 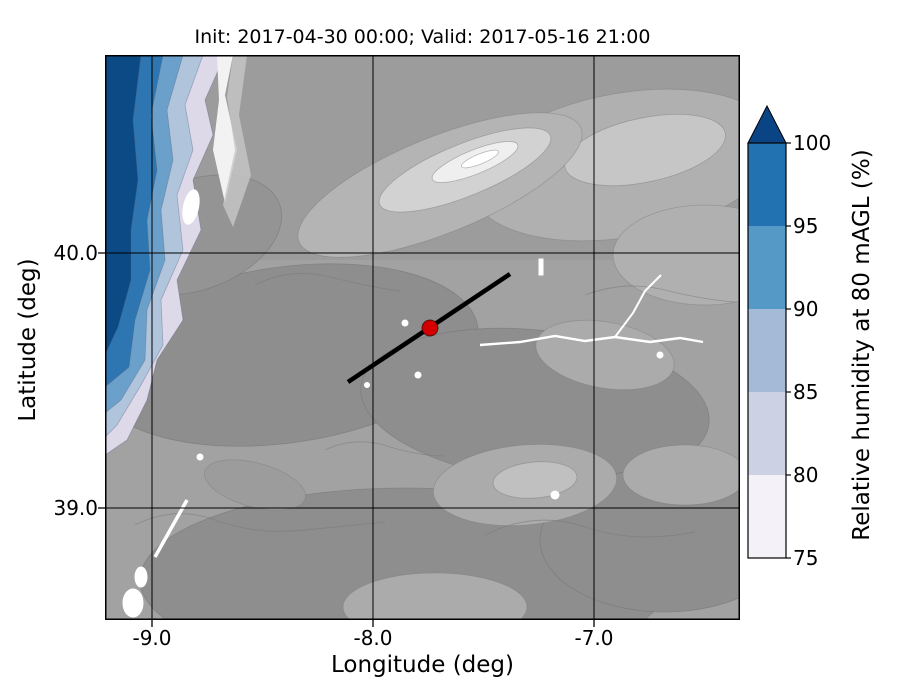 I want to click on ocean-humidity-bands, so click(x=165, y=255).